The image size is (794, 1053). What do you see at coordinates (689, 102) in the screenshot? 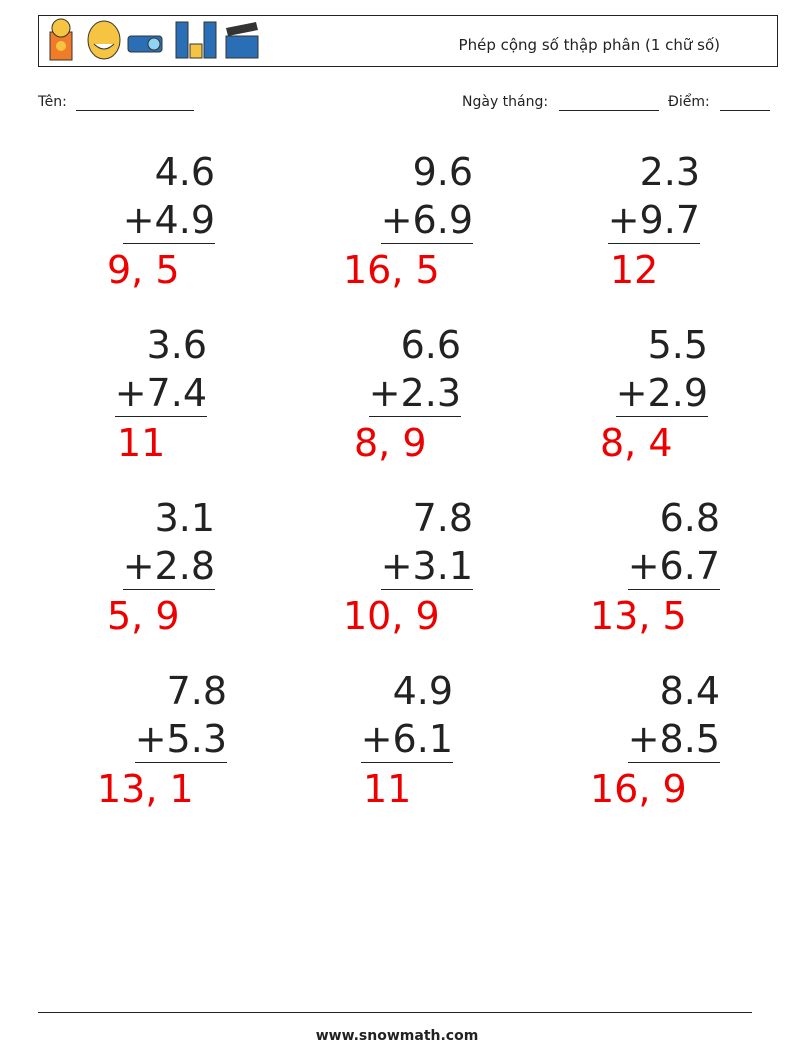
I see `score-label: Điểm:` at bounding box center [689, 102].